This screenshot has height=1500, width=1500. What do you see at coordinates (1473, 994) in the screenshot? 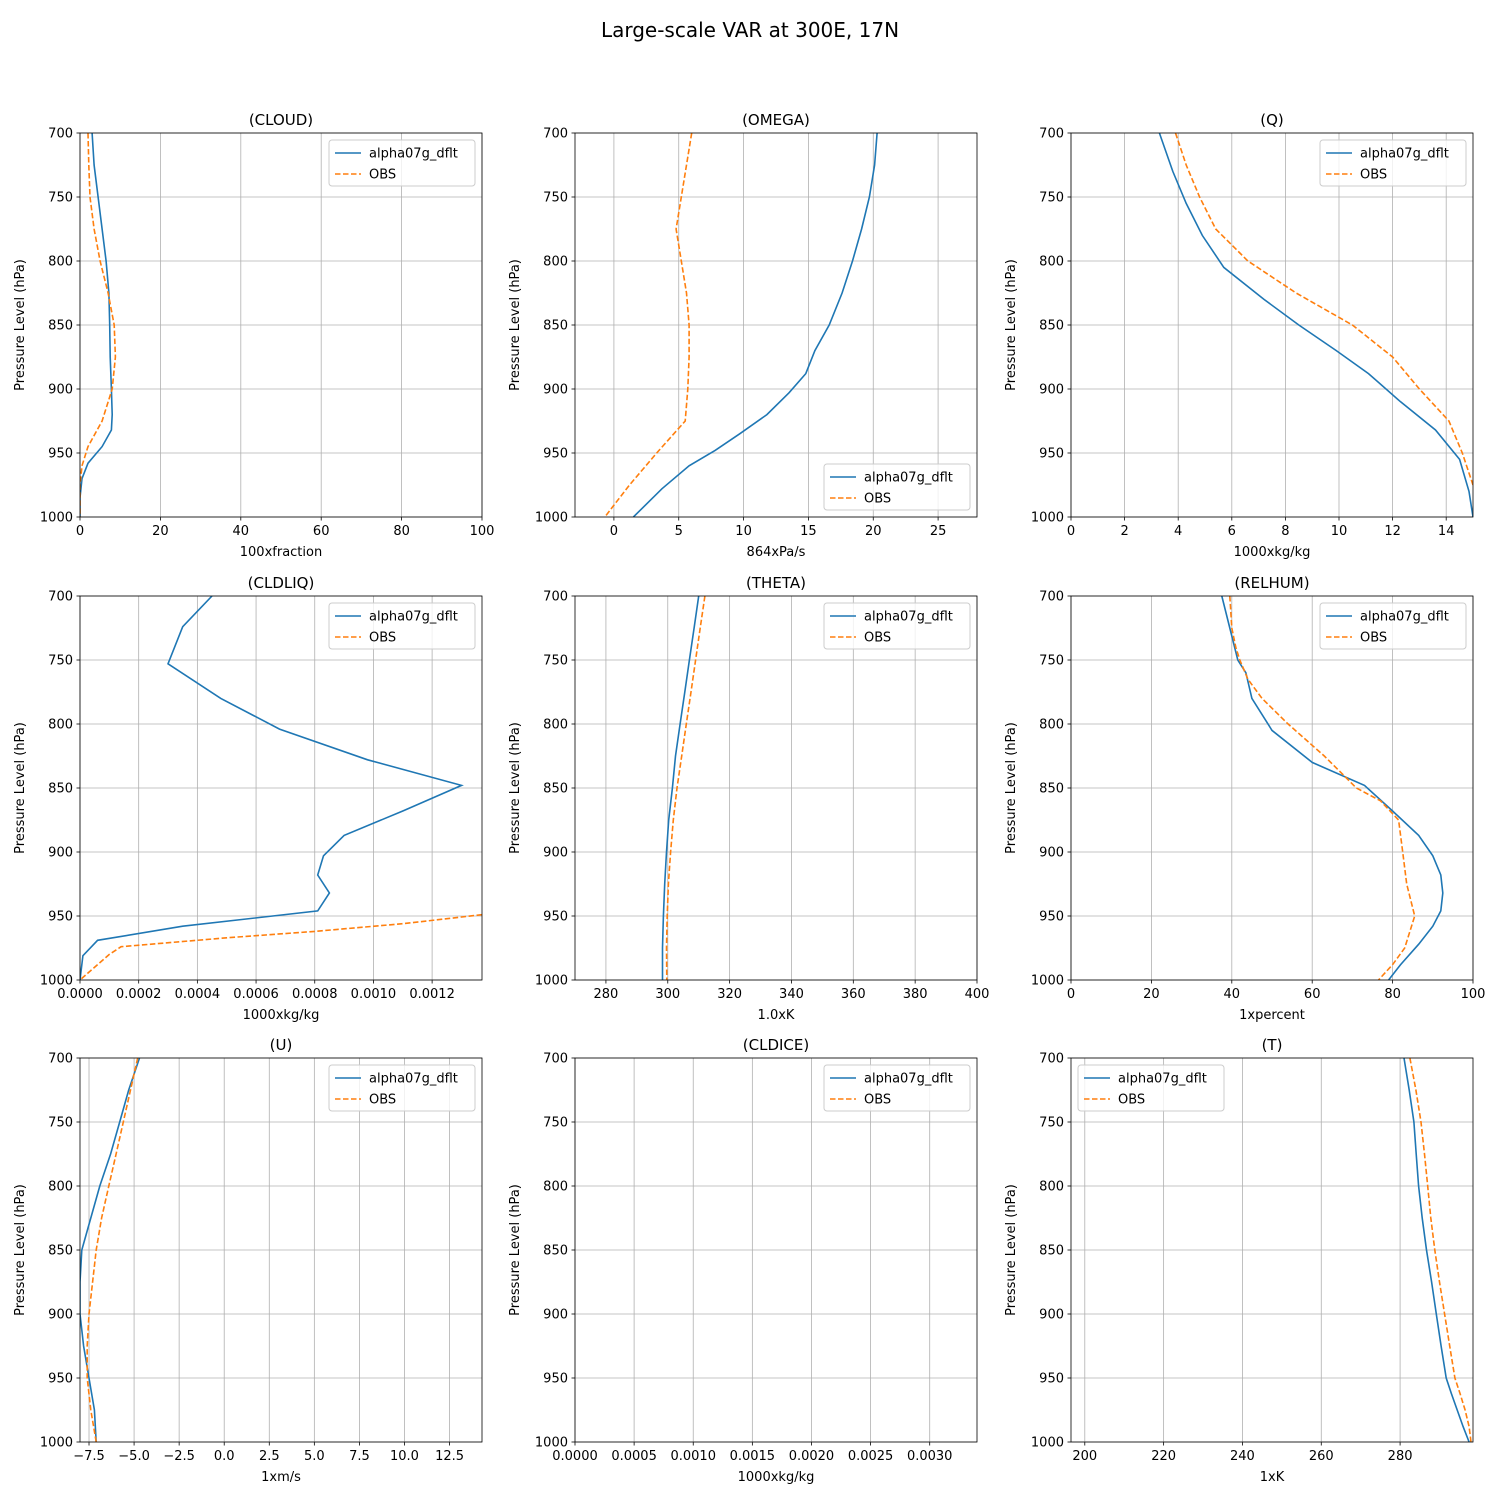
I see `x-tick-label: 100` at bounding box center [1473, 994].